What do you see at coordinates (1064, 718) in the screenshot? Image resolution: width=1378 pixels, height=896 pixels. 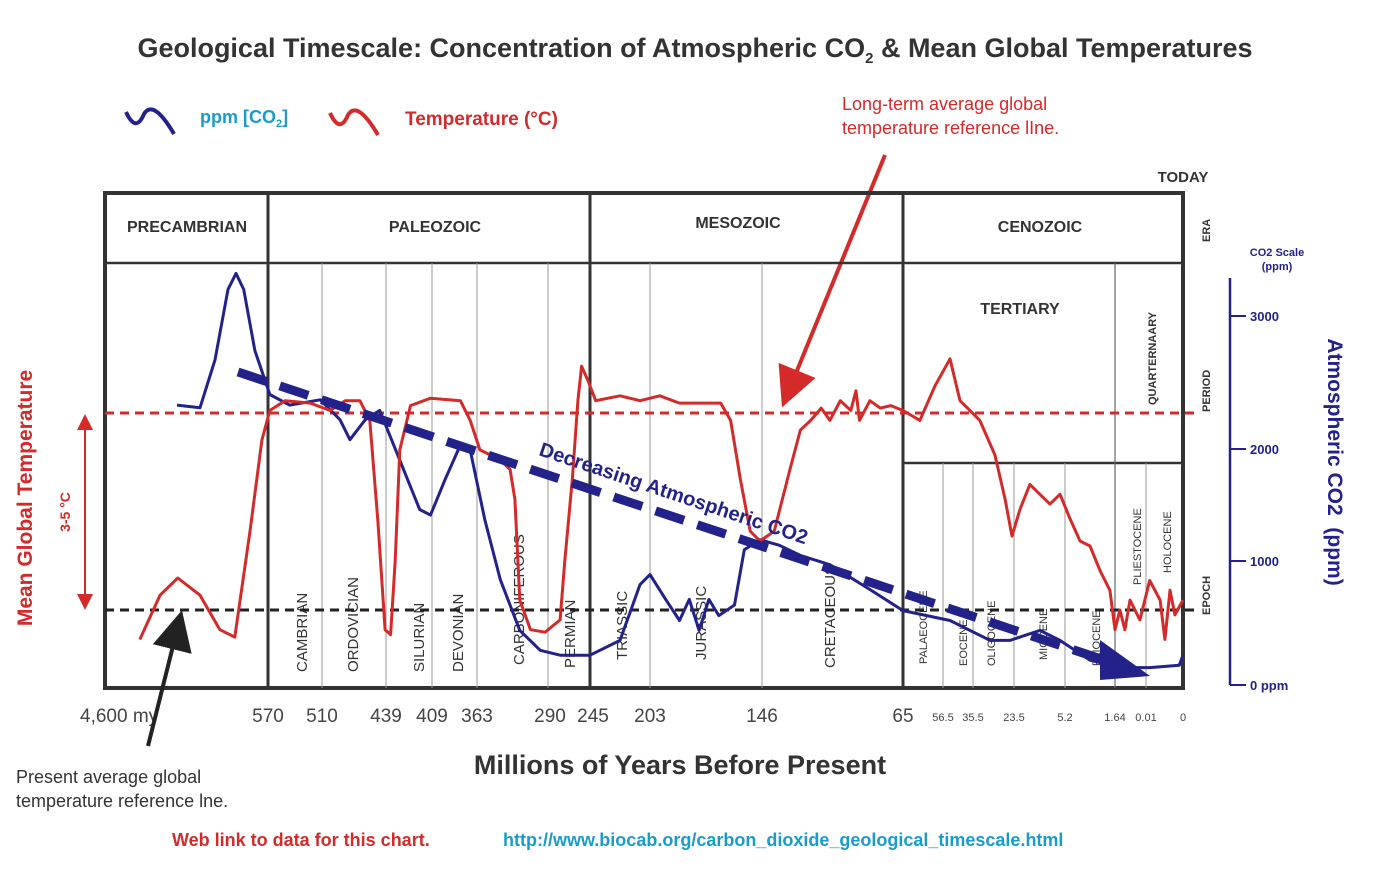 I see `x-tick-label: 5.2` at bounding box center [1064, 718].